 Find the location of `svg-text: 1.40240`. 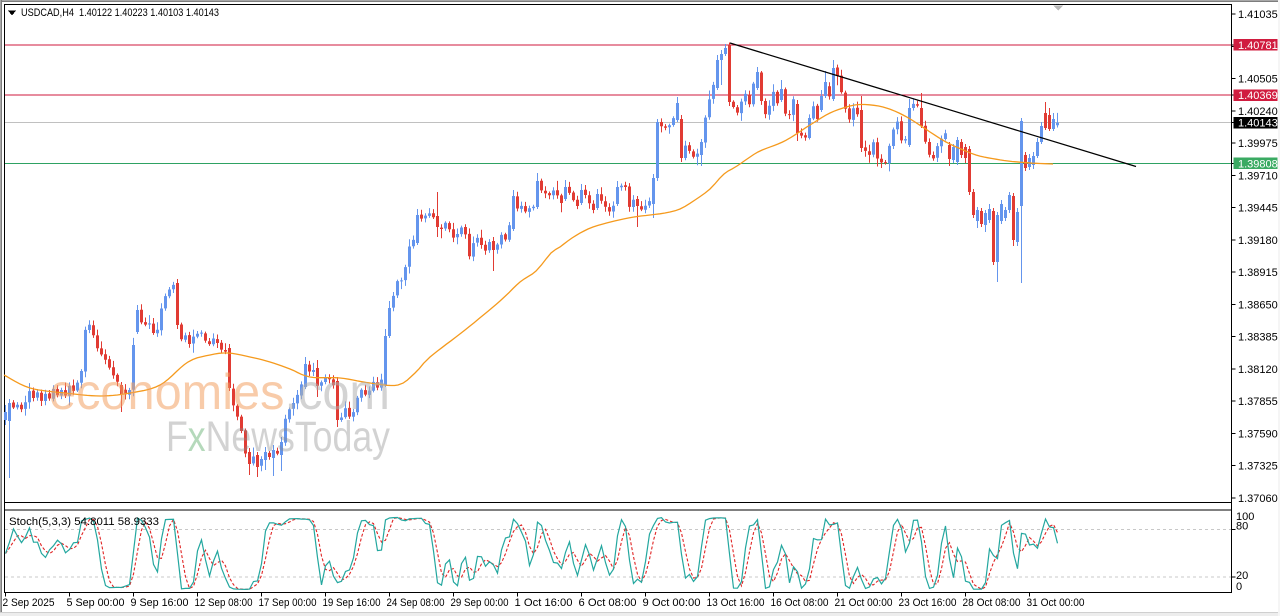

svg-text: 1.40240 is located at coordinates (1258, 112).